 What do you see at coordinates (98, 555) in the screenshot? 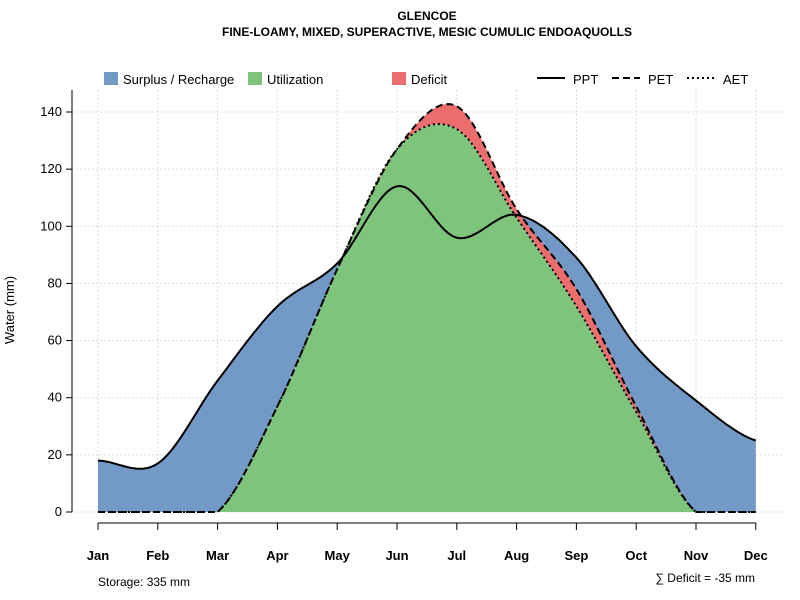
I see `x-tick-label: Jan` at bounding box center [98, 555].